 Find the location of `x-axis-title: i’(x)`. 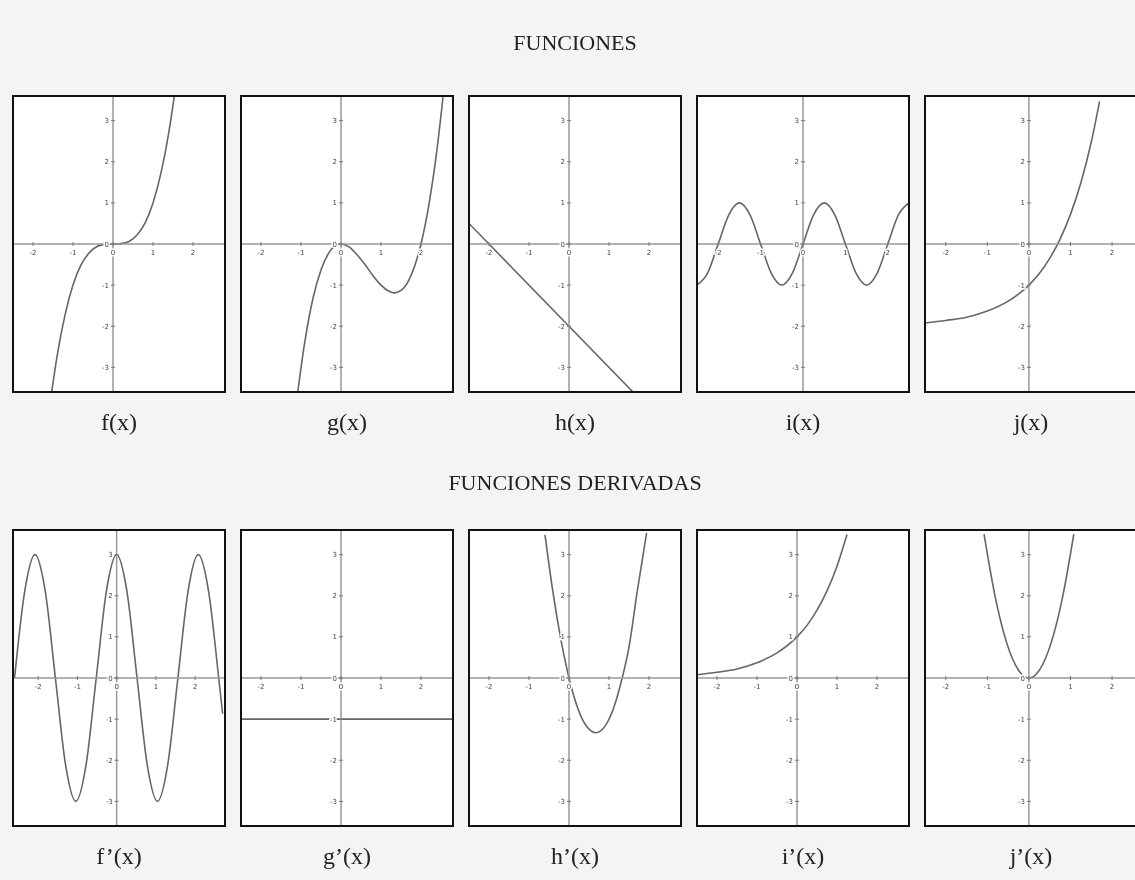

x-axis-title: i’(x) is located at coordinates (803, 856).